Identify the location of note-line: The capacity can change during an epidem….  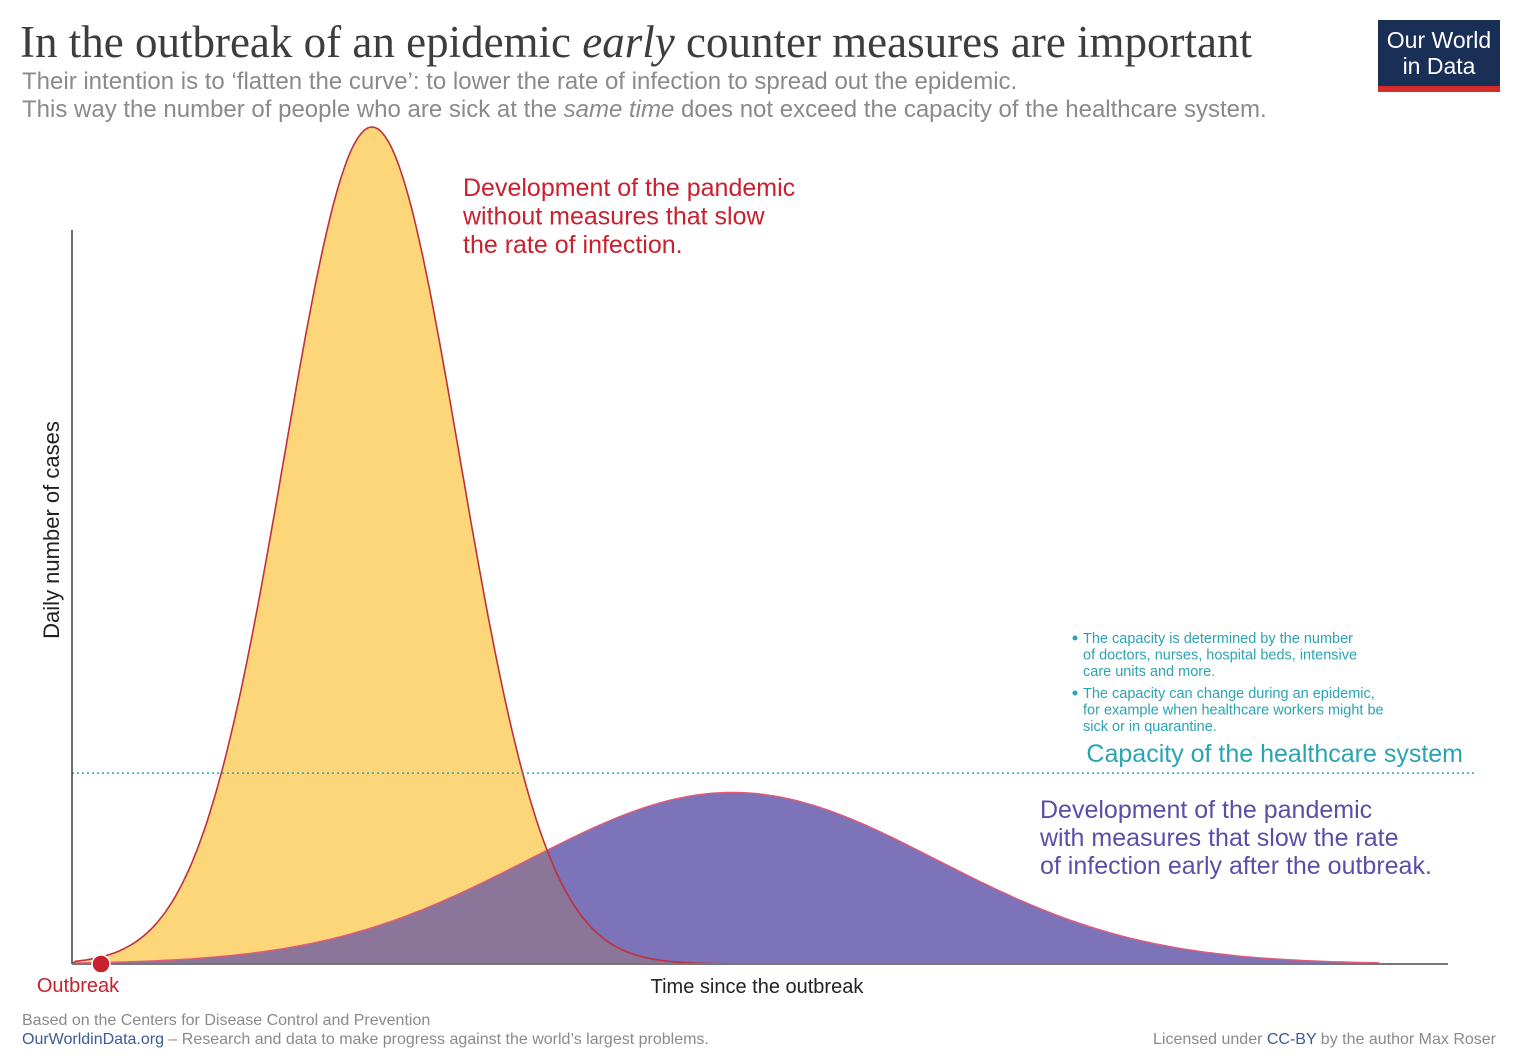
(1229, 694).